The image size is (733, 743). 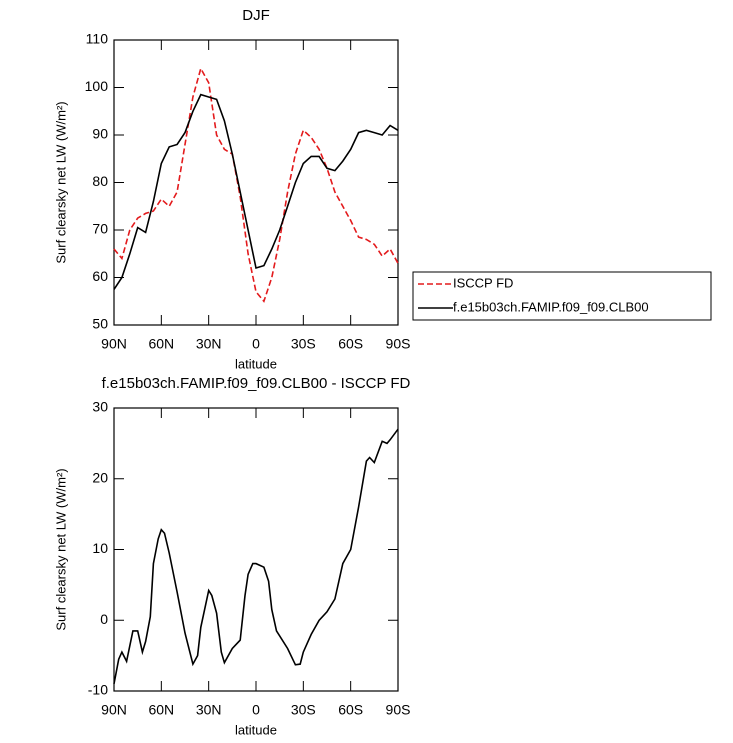 What do you see at coordinates (100, 477) in the screenshot?
I see `y-tick-label: 20` at bounding box center [100, 477].